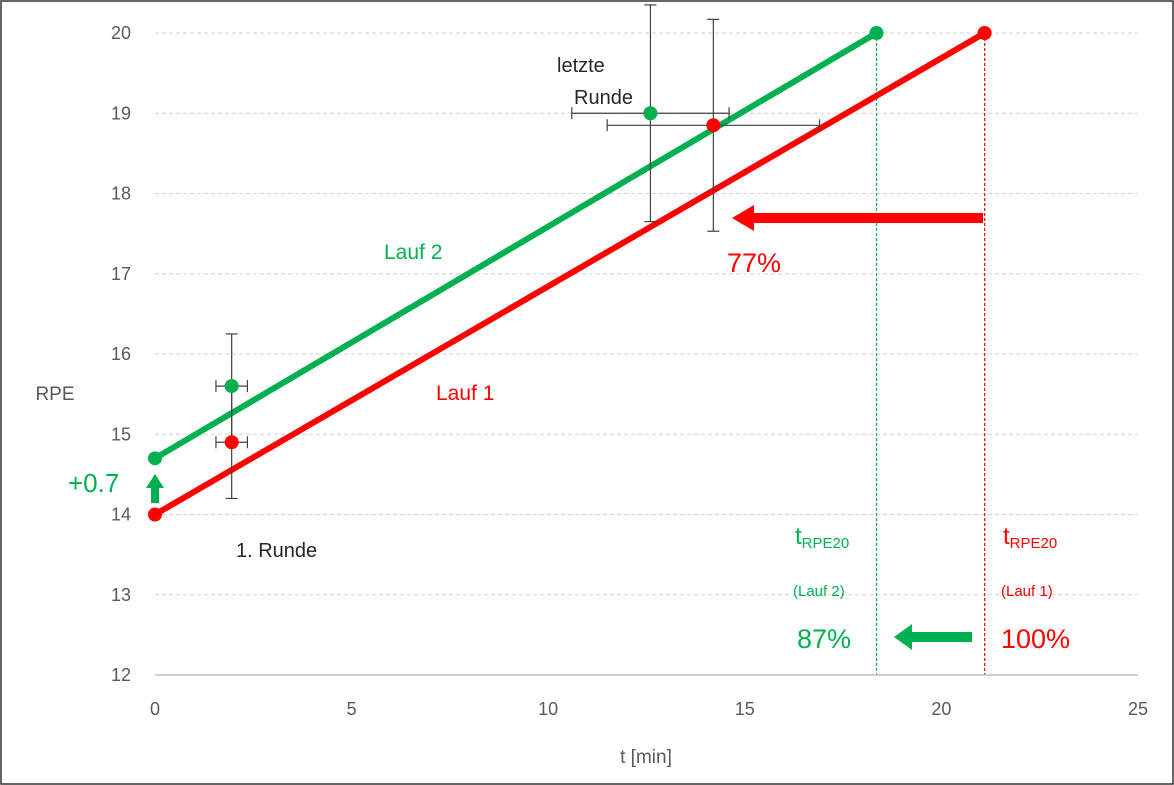 The height and width of the screenshot is (785, 1174). What do you see at coordinates (857, 218) in the screenshot?
I see `left-arrow-red` at bounding box center [857, 218].